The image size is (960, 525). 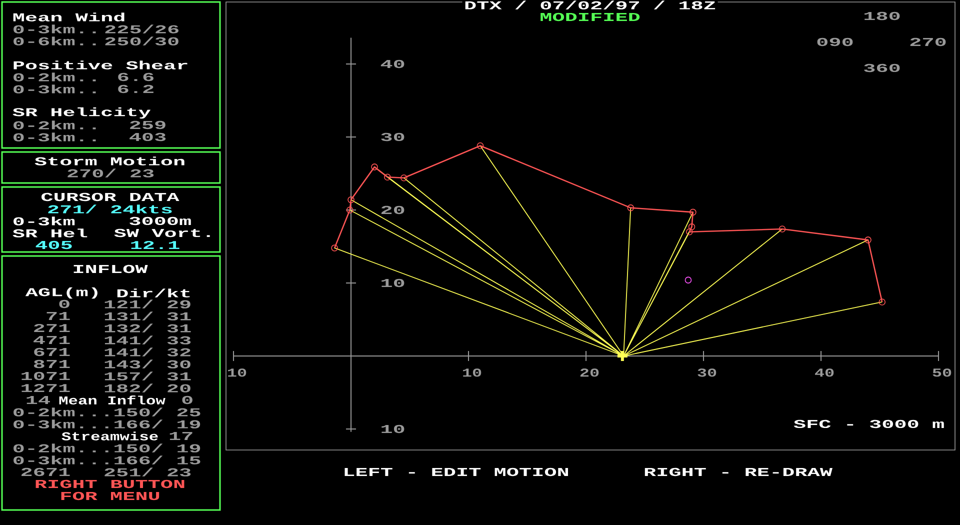 I want to click on text: 121/ 29, so click(x=147, y=304).